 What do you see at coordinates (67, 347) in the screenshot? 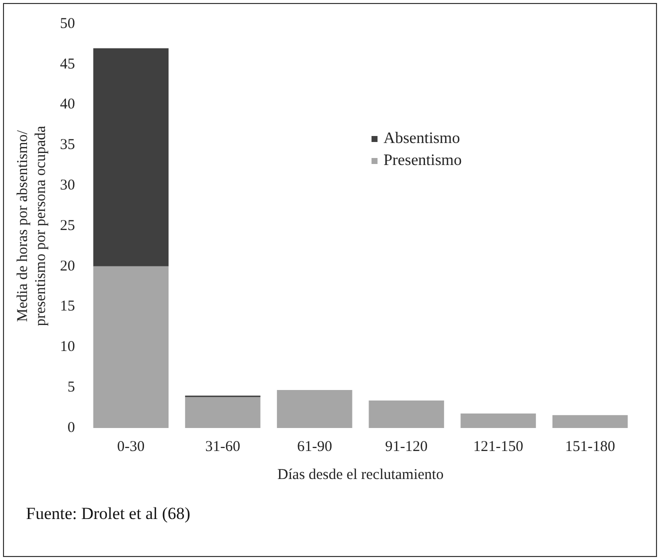
I see `y-tick-label: 10` at bounding box center [67, 347].